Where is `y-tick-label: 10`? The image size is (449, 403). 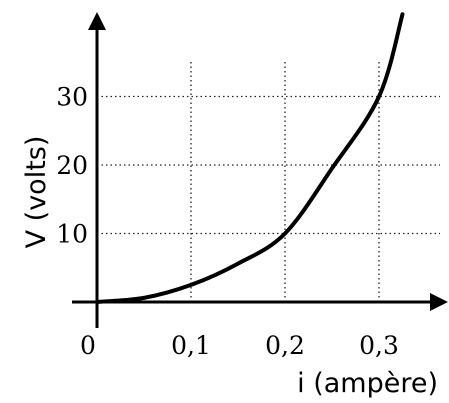
y-tick-label: 10 is located at coordinates (72, 234).